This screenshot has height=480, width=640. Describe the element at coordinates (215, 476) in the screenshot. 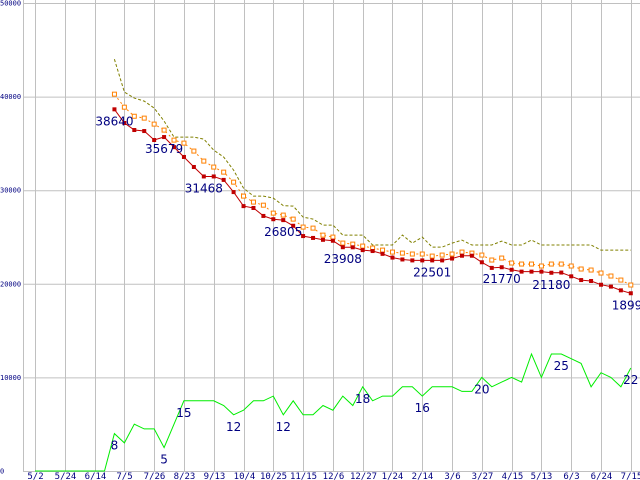

I see `x-tick-label: 9/13` at that location.